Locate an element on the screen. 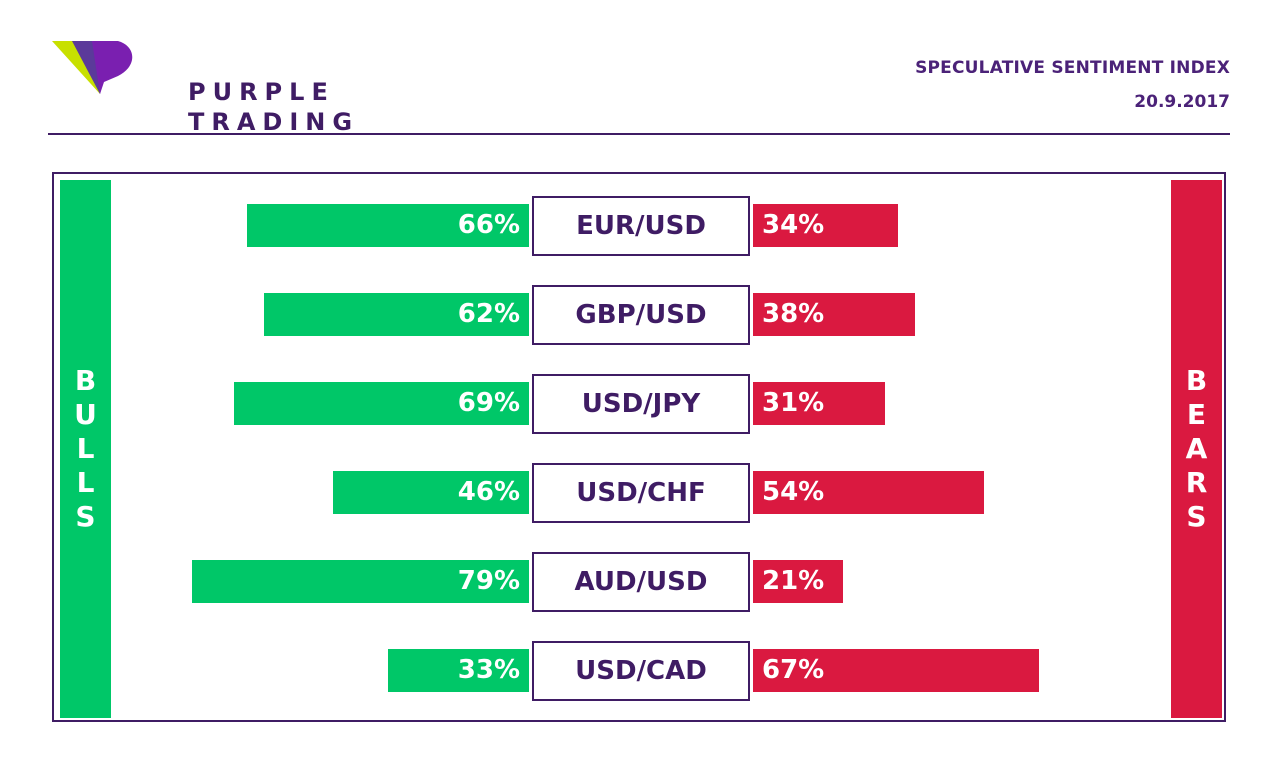  report-title: SPECULATIVE SENTIMENT INDEX is located at coordinates (1072, 68).